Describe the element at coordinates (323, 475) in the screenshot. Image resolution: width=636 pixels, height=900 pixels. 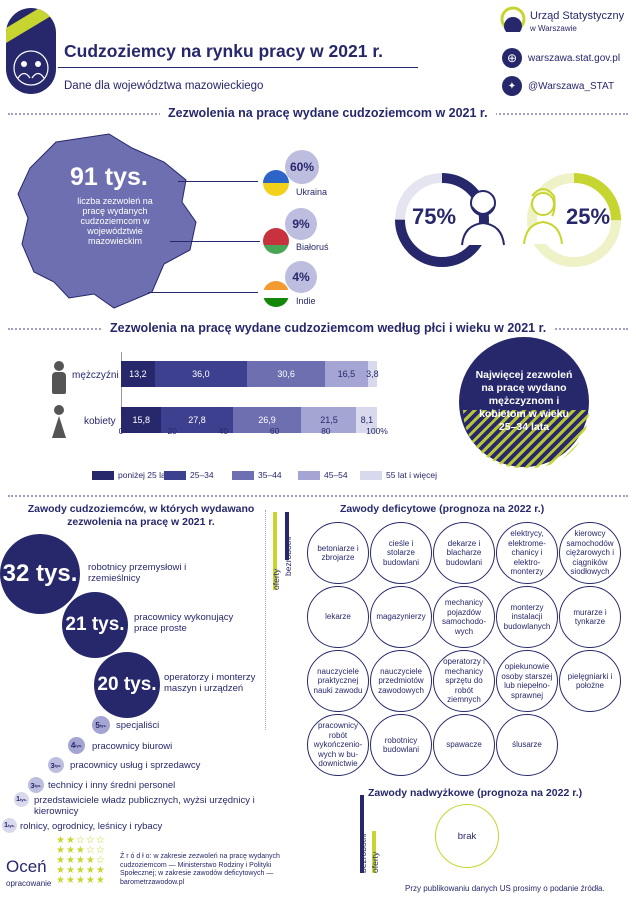
I see `legend-item: 45–54` at that location.